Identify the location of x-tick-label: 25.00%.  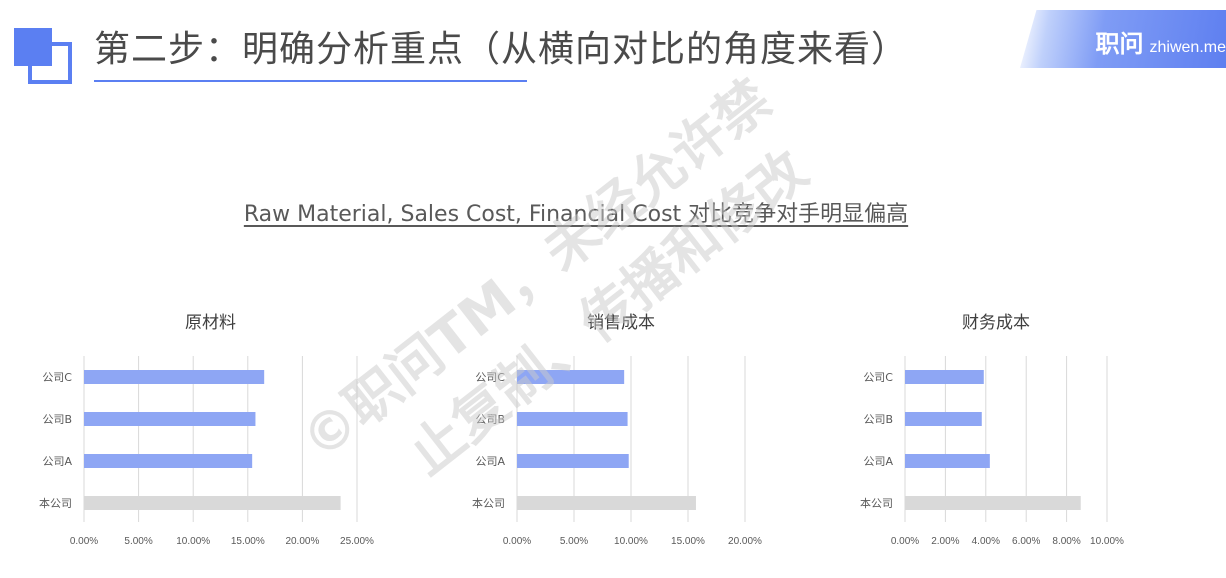
(357, 541).